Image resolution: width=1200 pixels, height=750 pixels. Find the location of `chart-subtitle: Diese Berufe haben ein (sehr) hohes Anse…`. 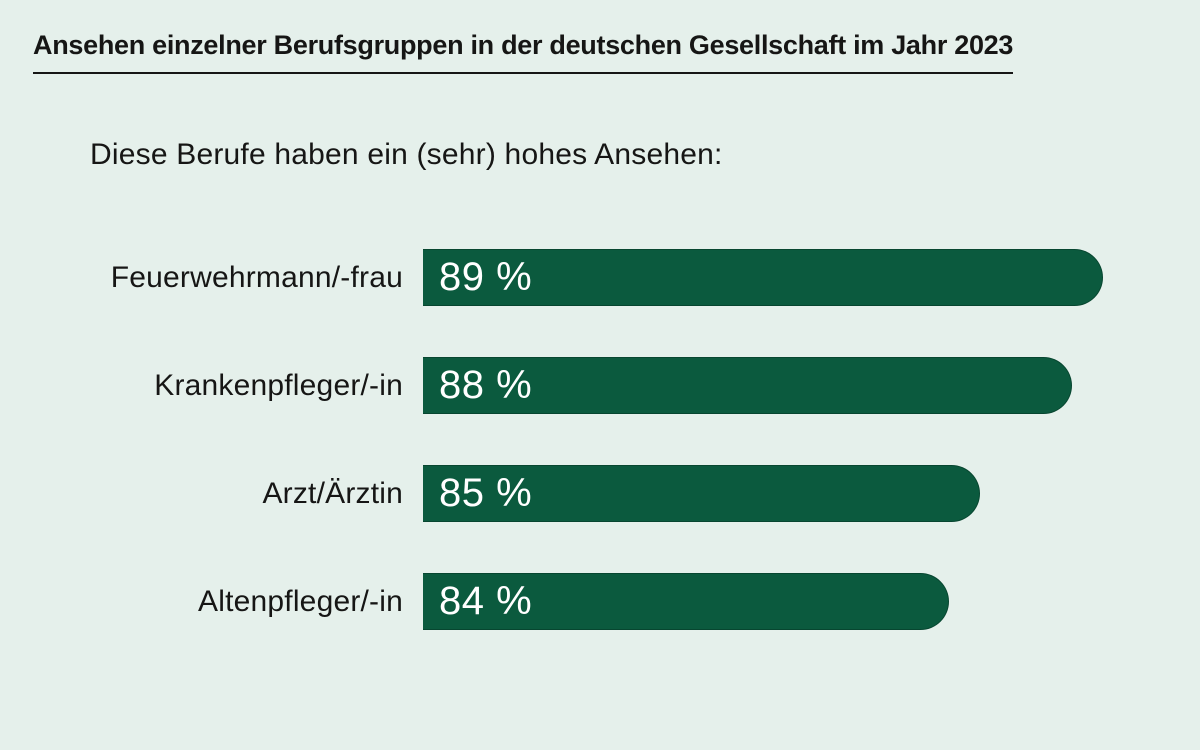

chart-subtitle: Diese Berufe haben ein (sehr) hohes Anse… is located at coordinates (406, 154).